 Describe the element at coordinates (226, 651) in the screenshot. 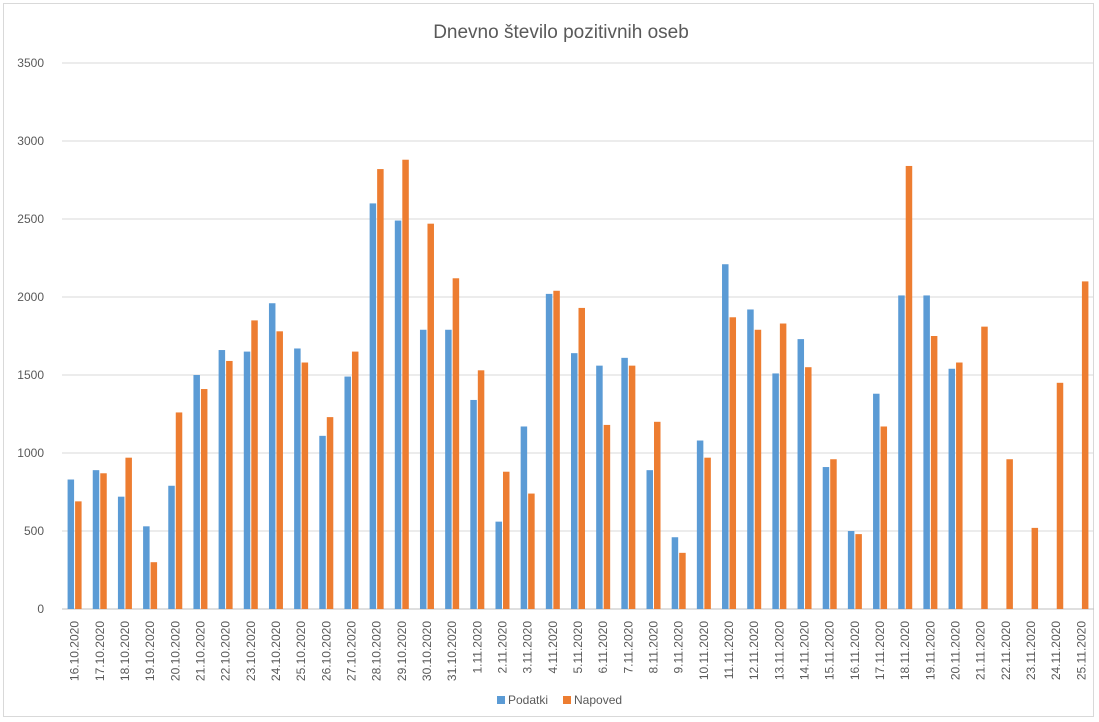

I see `x-tick-label: 22.10.2020` at that location.